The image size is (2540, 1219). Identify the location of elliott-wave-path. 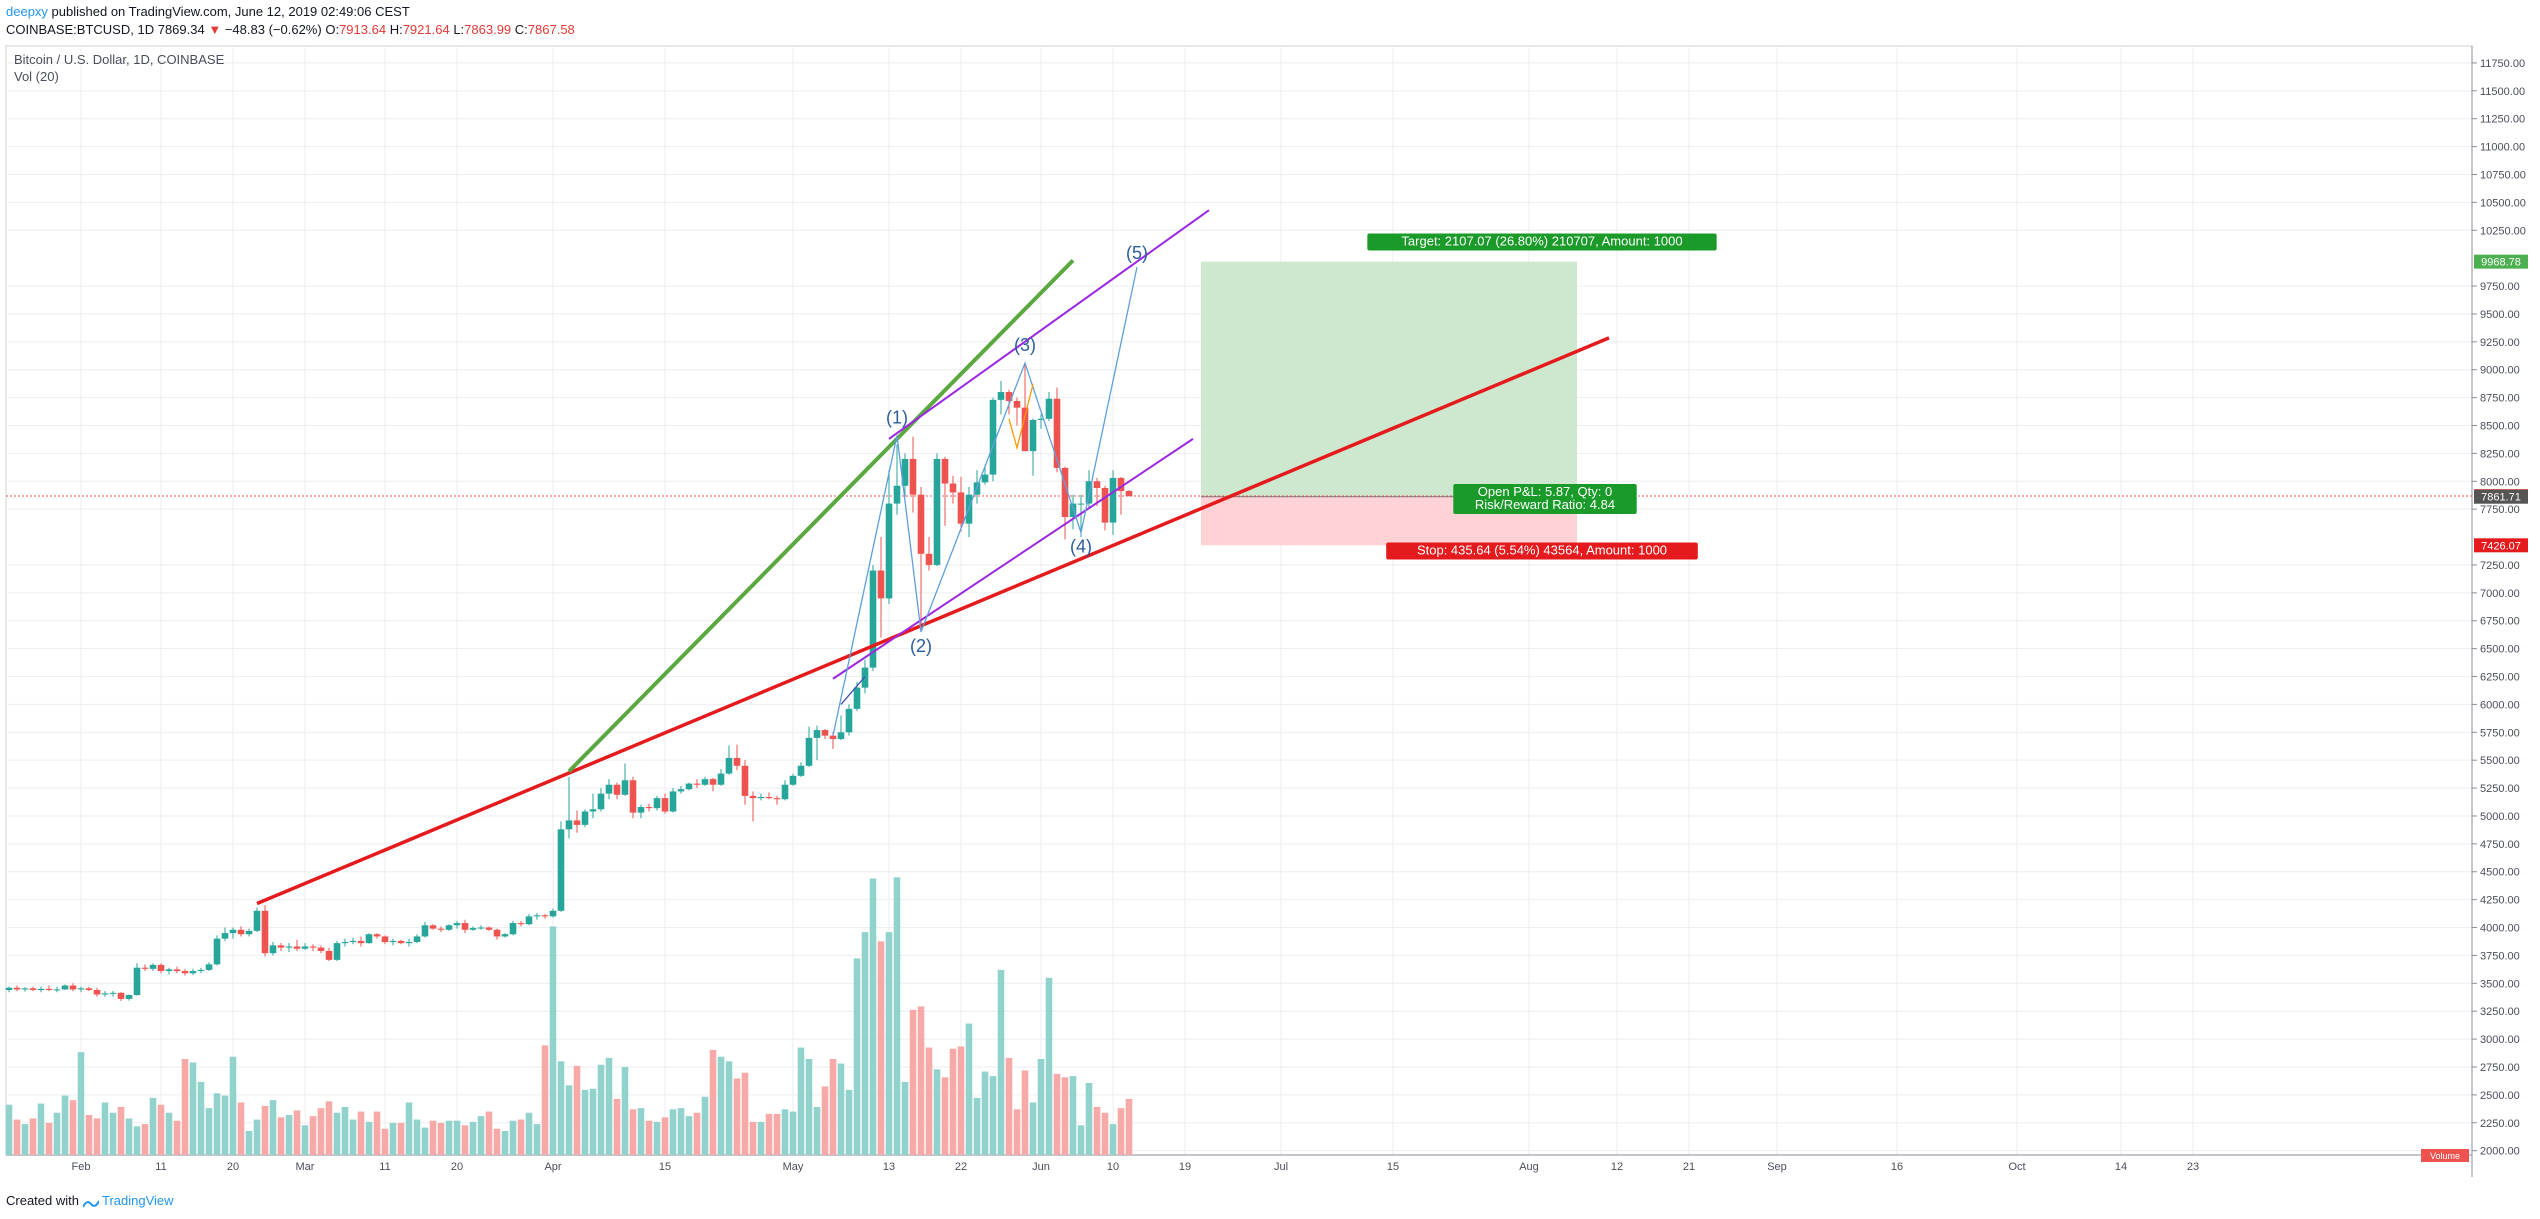
(985, 501).